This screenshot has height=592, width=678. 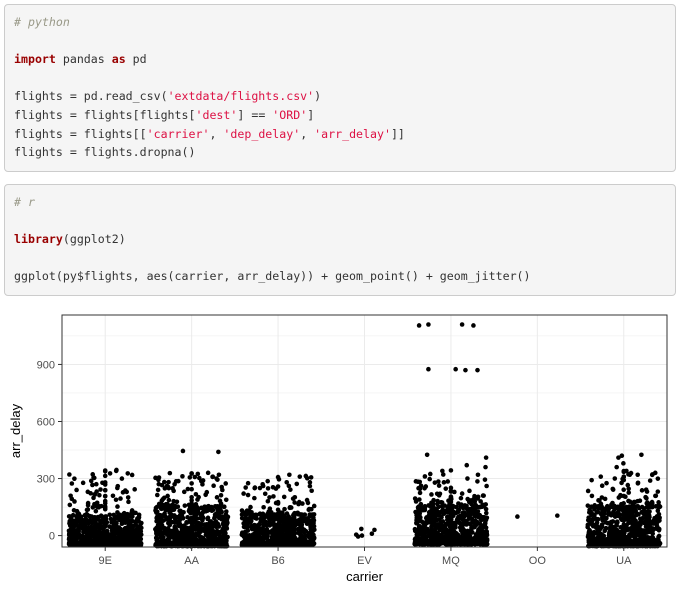 I want to click on x-tick-label: AA, so click(x=191, y=561).